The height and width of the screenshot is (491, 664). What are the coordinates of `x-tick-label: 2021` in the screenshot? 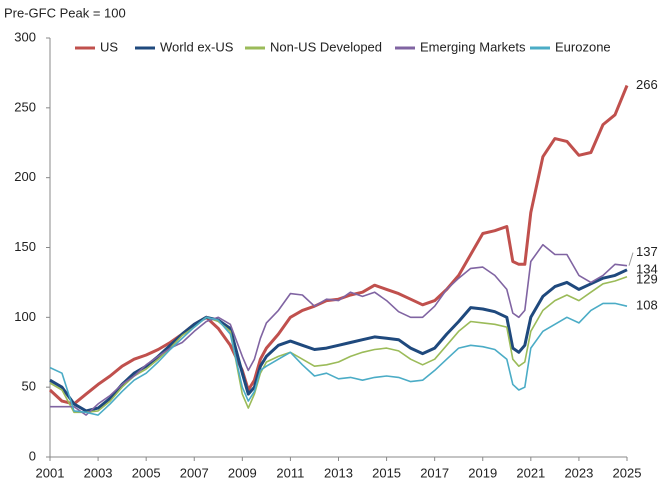 It's located at (530, 472).